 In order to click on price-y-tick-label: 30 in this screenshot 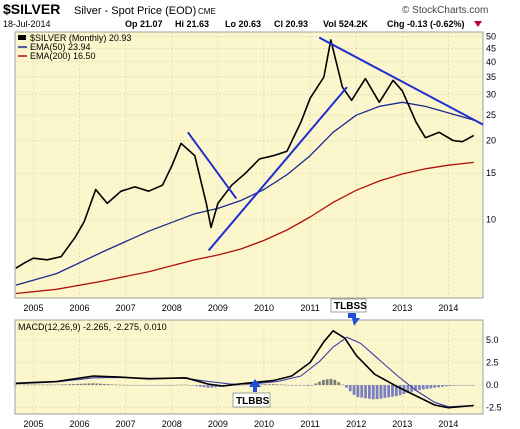, I will do `click(491, 94)`.